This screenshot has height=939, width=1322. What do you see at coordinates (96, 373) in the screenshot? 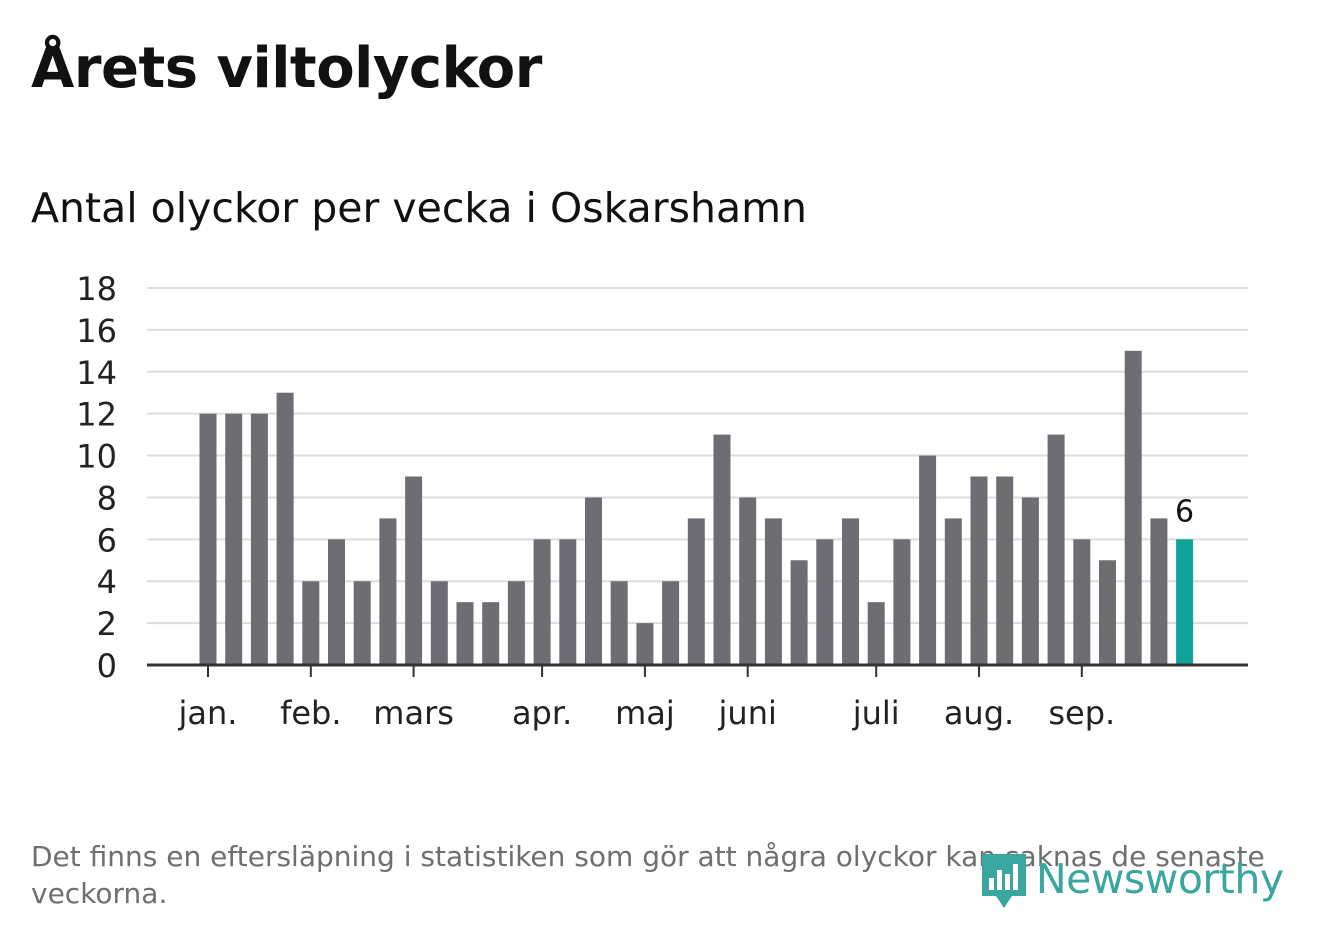
I see `y-tick-label: 14` at bounding box center [96, 373].